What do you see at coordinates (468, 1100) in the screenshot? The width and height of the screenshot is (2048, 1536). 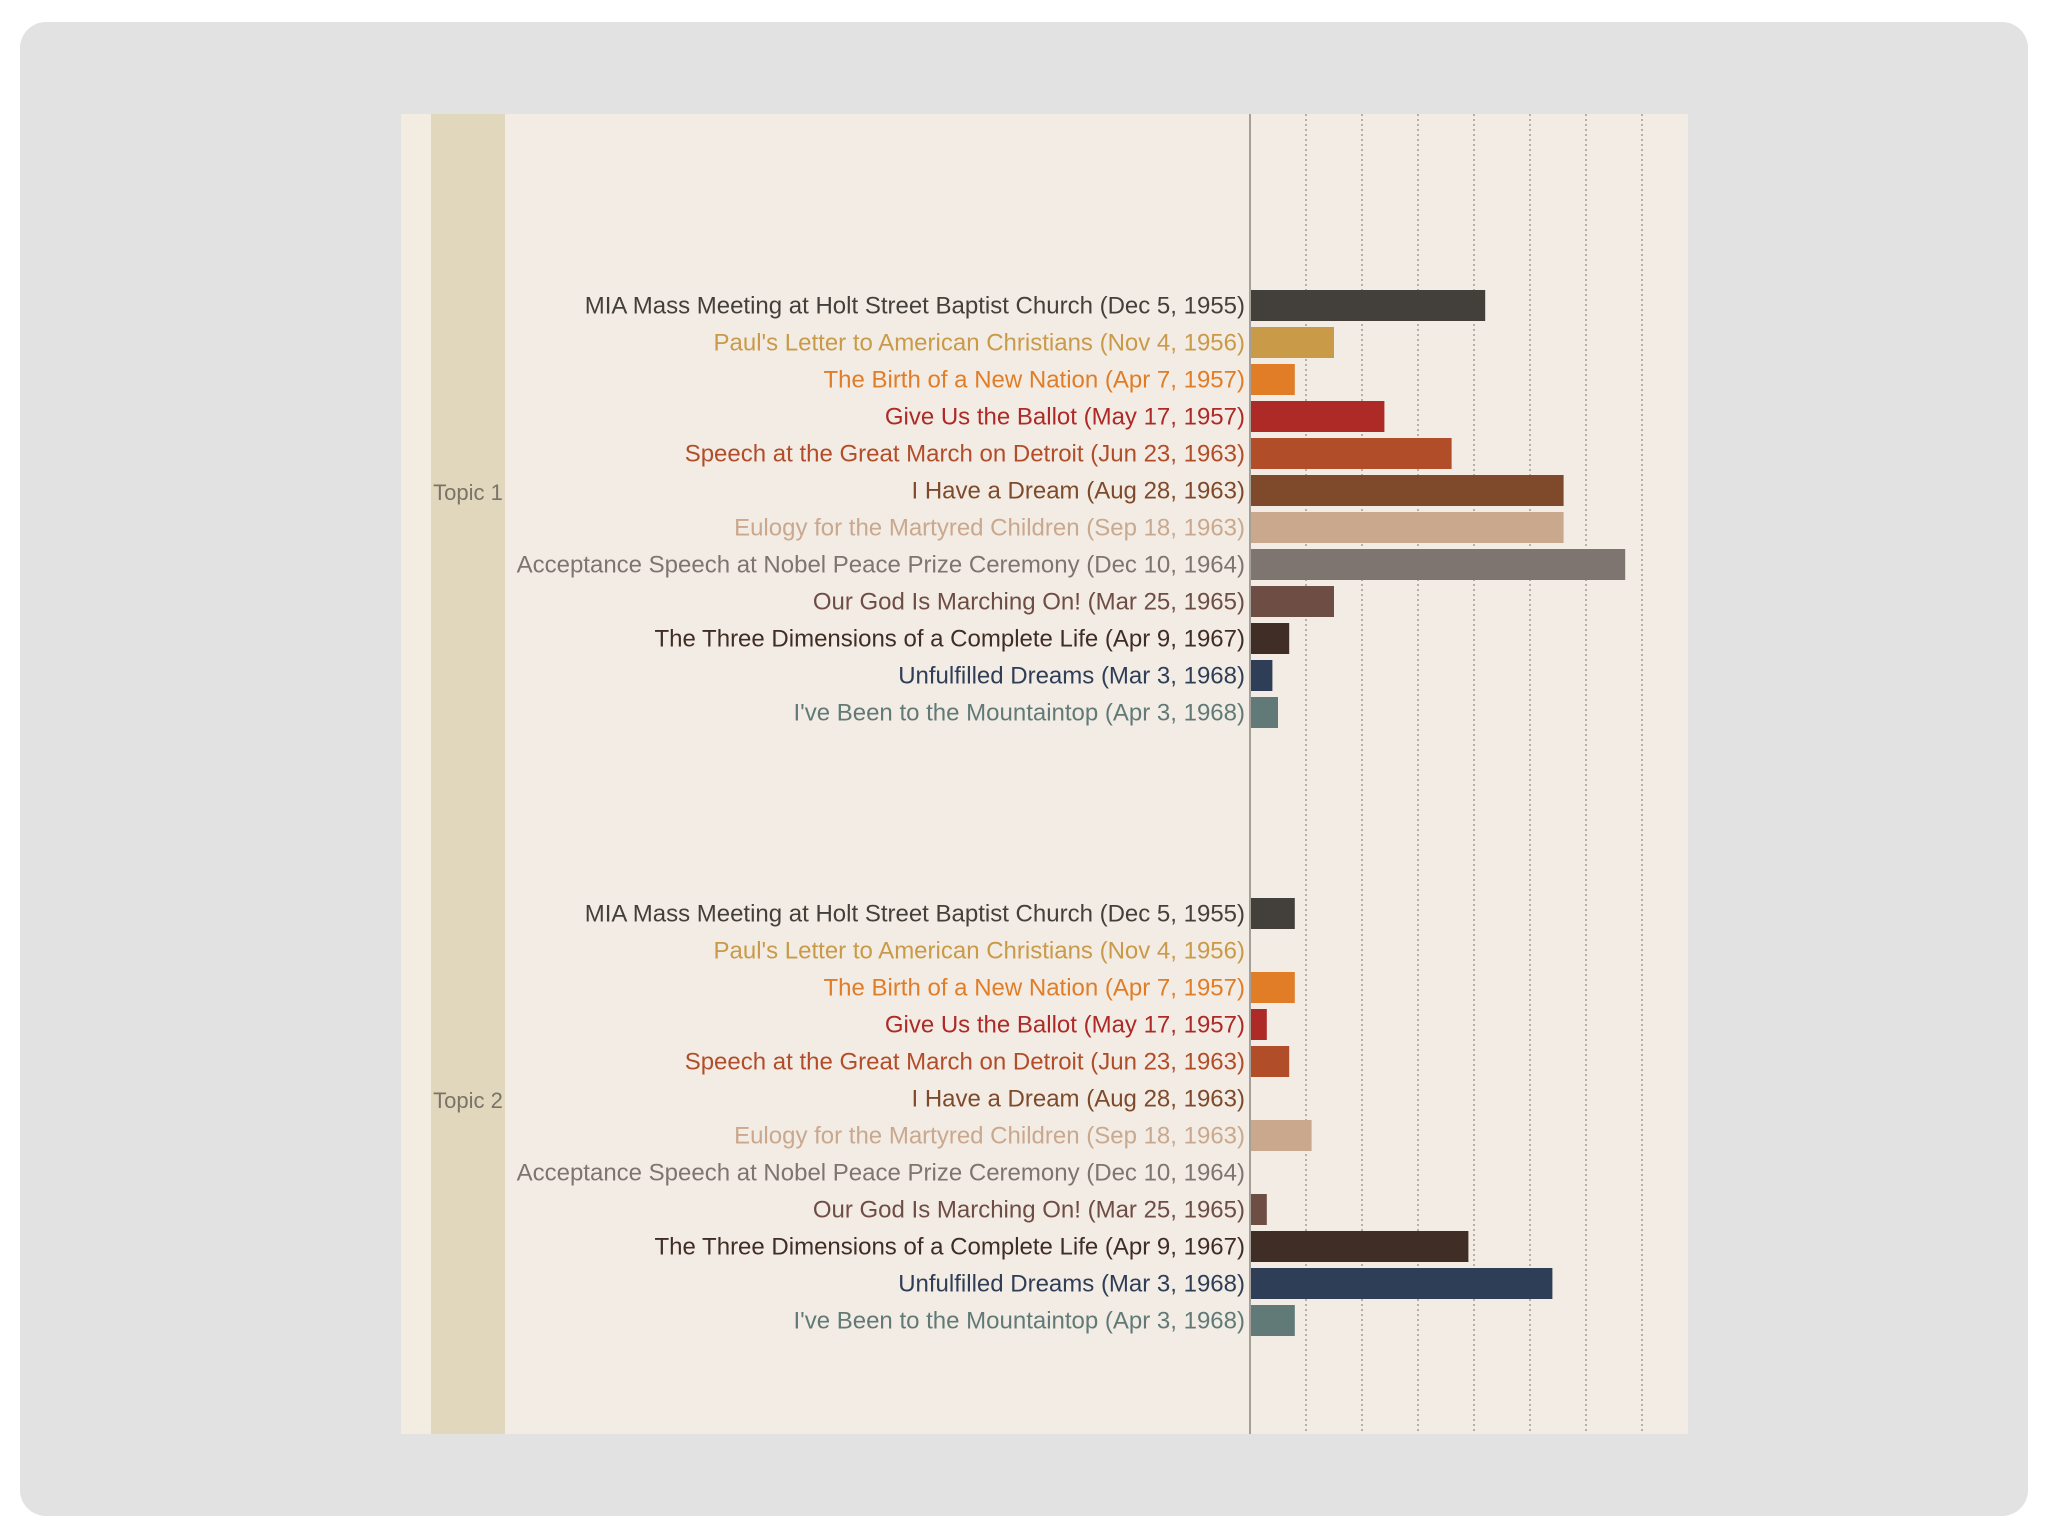 I see `topic-label: Topic 2` at bounding box center [468, 1100].